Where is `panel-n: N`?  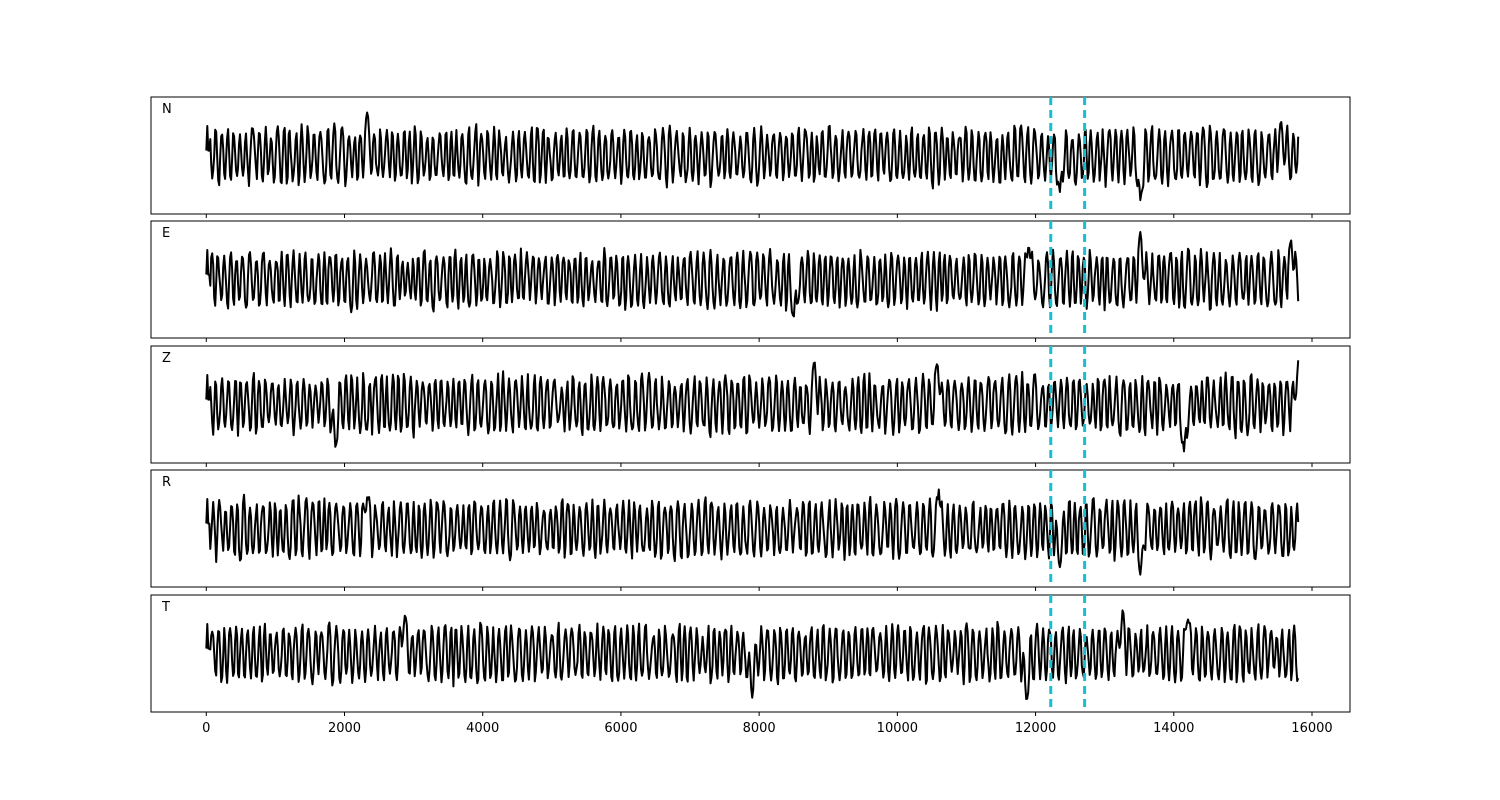
panel-n: N is located at coordinates (750, 157).